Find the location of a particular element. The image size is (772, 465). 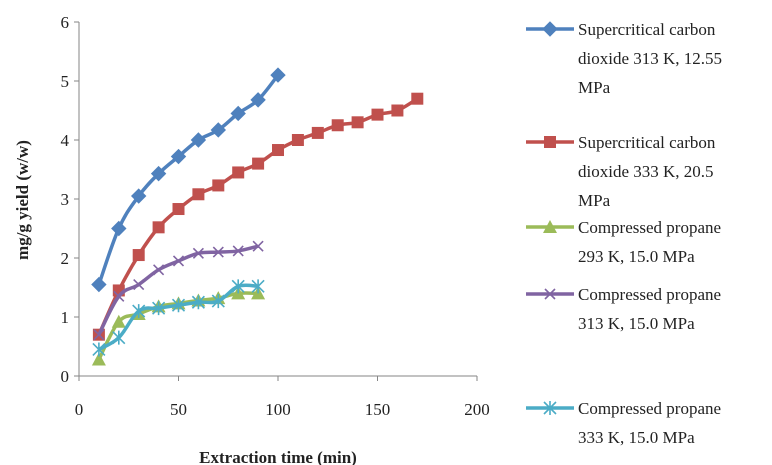

y-tick-label: 6 is located at coordinates (65, 22).